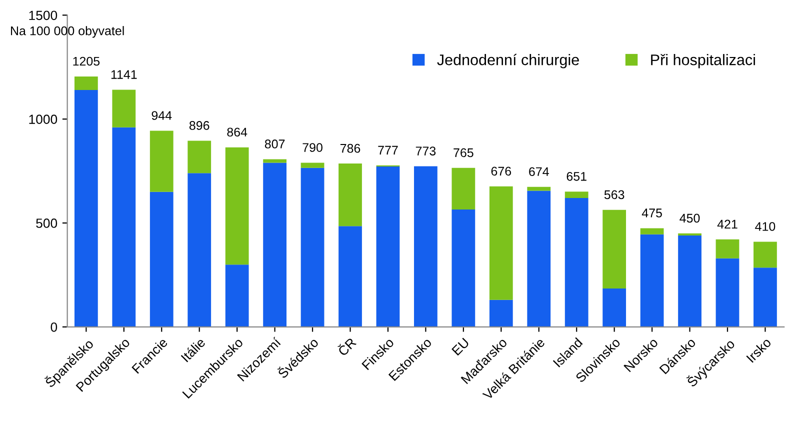  Describe the element at coordinates (162, 115) in the screenshot. I see `total-label: 944` at that location.